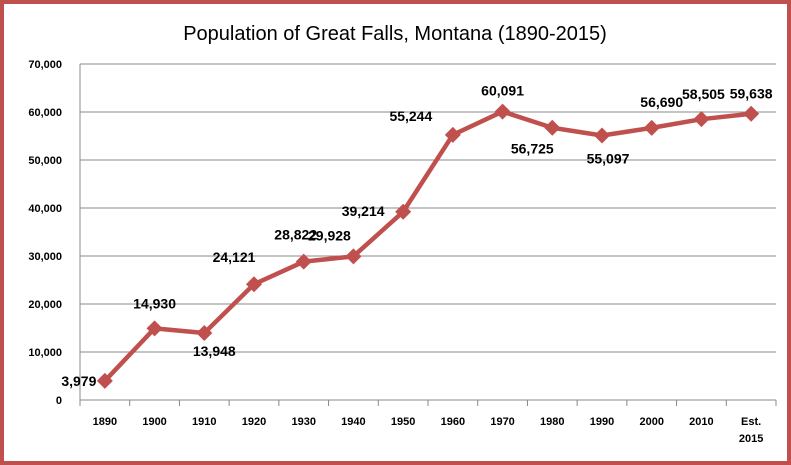 The image size is (791, 465). What do you see at coordinates (502, 422) in the screenshot?
I see `x-tick-label: 1970` at bounding box center [502, 422].